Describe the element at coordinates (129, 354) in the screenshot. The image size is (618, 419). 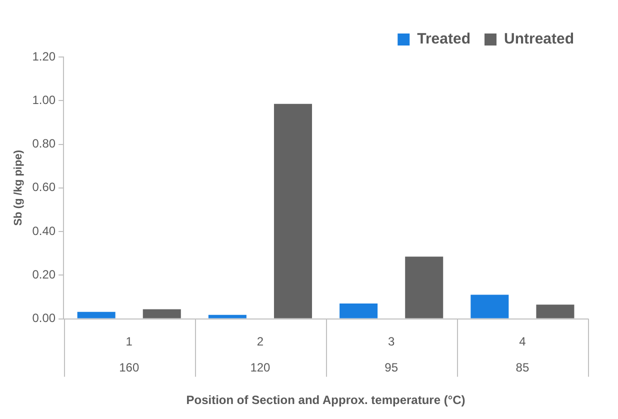
I see `x-tick-label: 1 160` at that location.